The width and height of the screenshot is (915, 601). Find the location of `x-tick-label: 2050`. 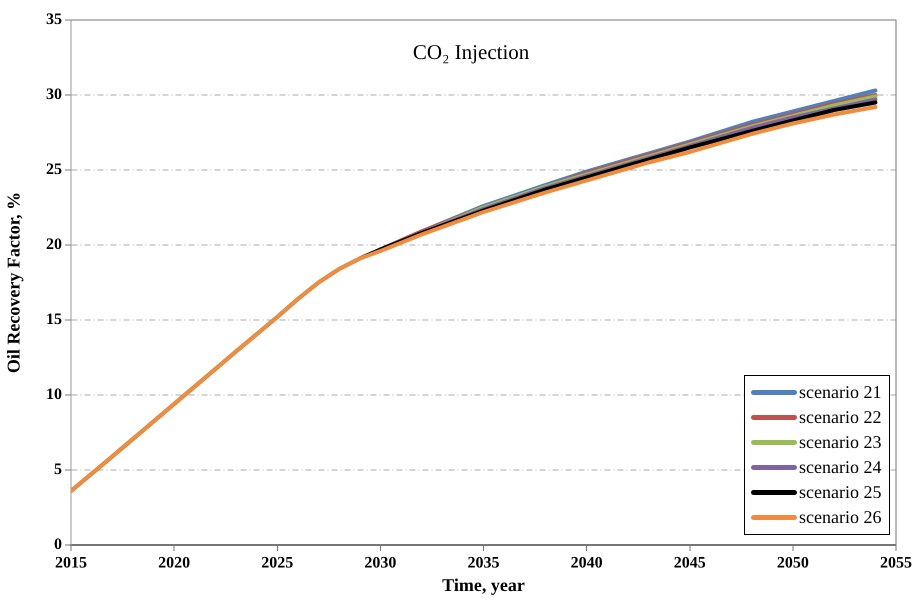

x-tick-label: 2050 is located at coordinates (792, 563).